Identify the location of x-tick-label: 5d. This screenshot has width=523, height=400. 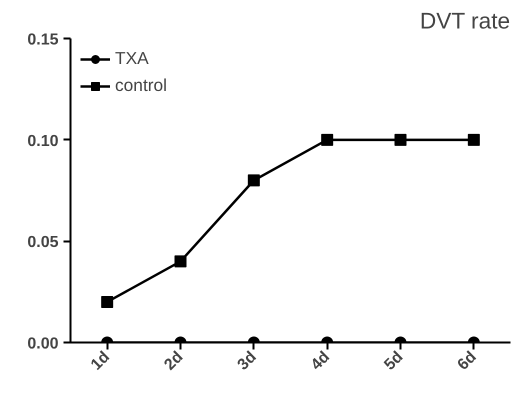
(394, 361).